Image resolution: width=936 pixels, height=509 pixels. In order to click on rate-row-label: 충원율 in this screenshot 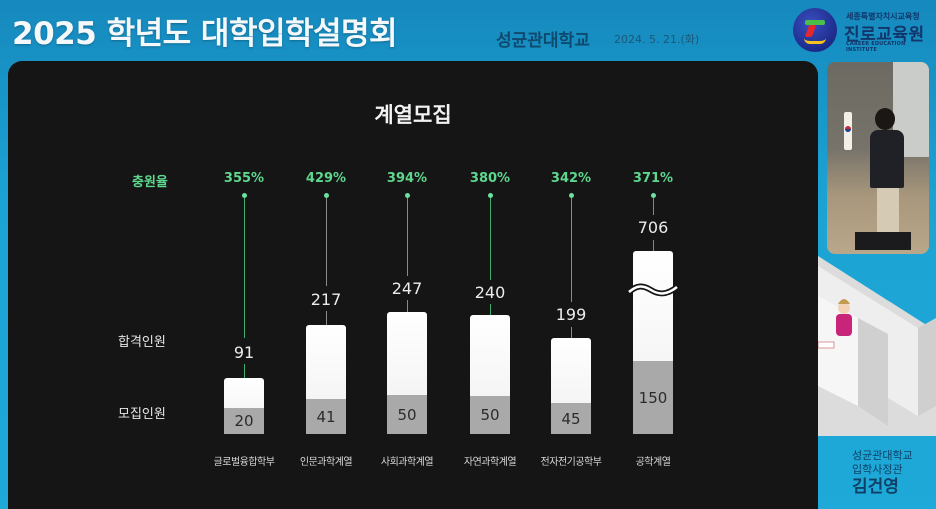, I will do `click(150, 182)`.